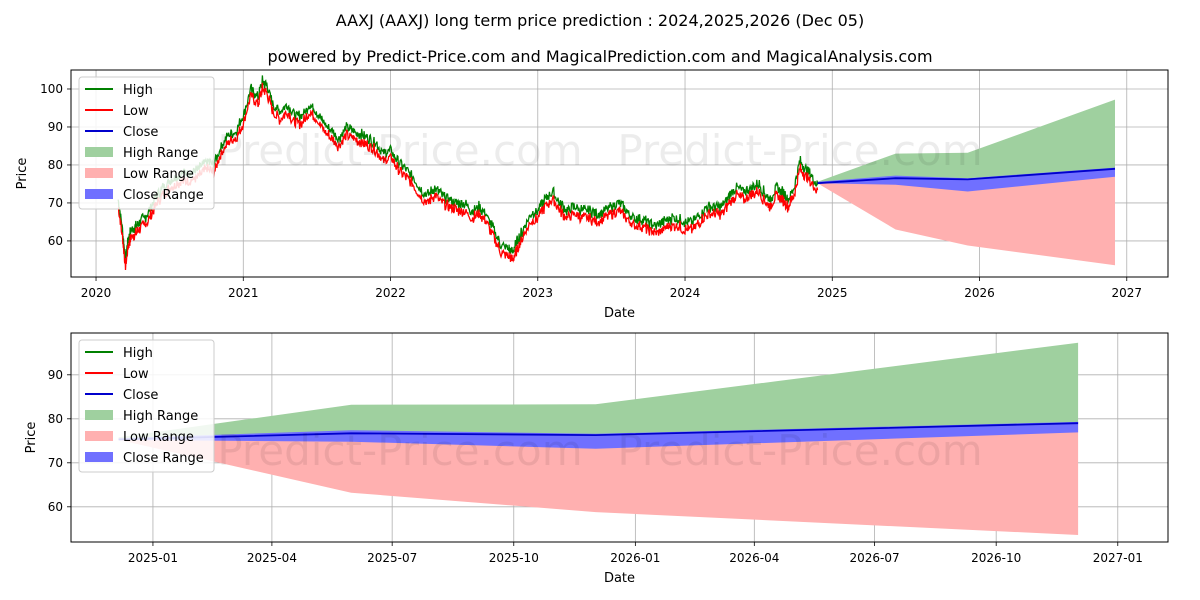  I want to click on x-tick-label: 2025-04, so click(272, 558).